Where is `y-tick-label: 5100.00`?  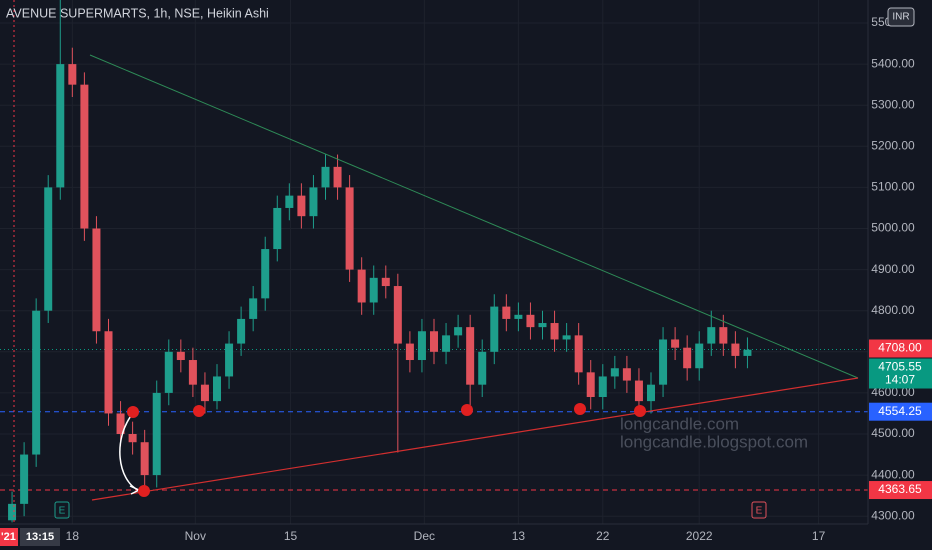 y-tick-label: 5100.00 is located at coordinates (893, 187).